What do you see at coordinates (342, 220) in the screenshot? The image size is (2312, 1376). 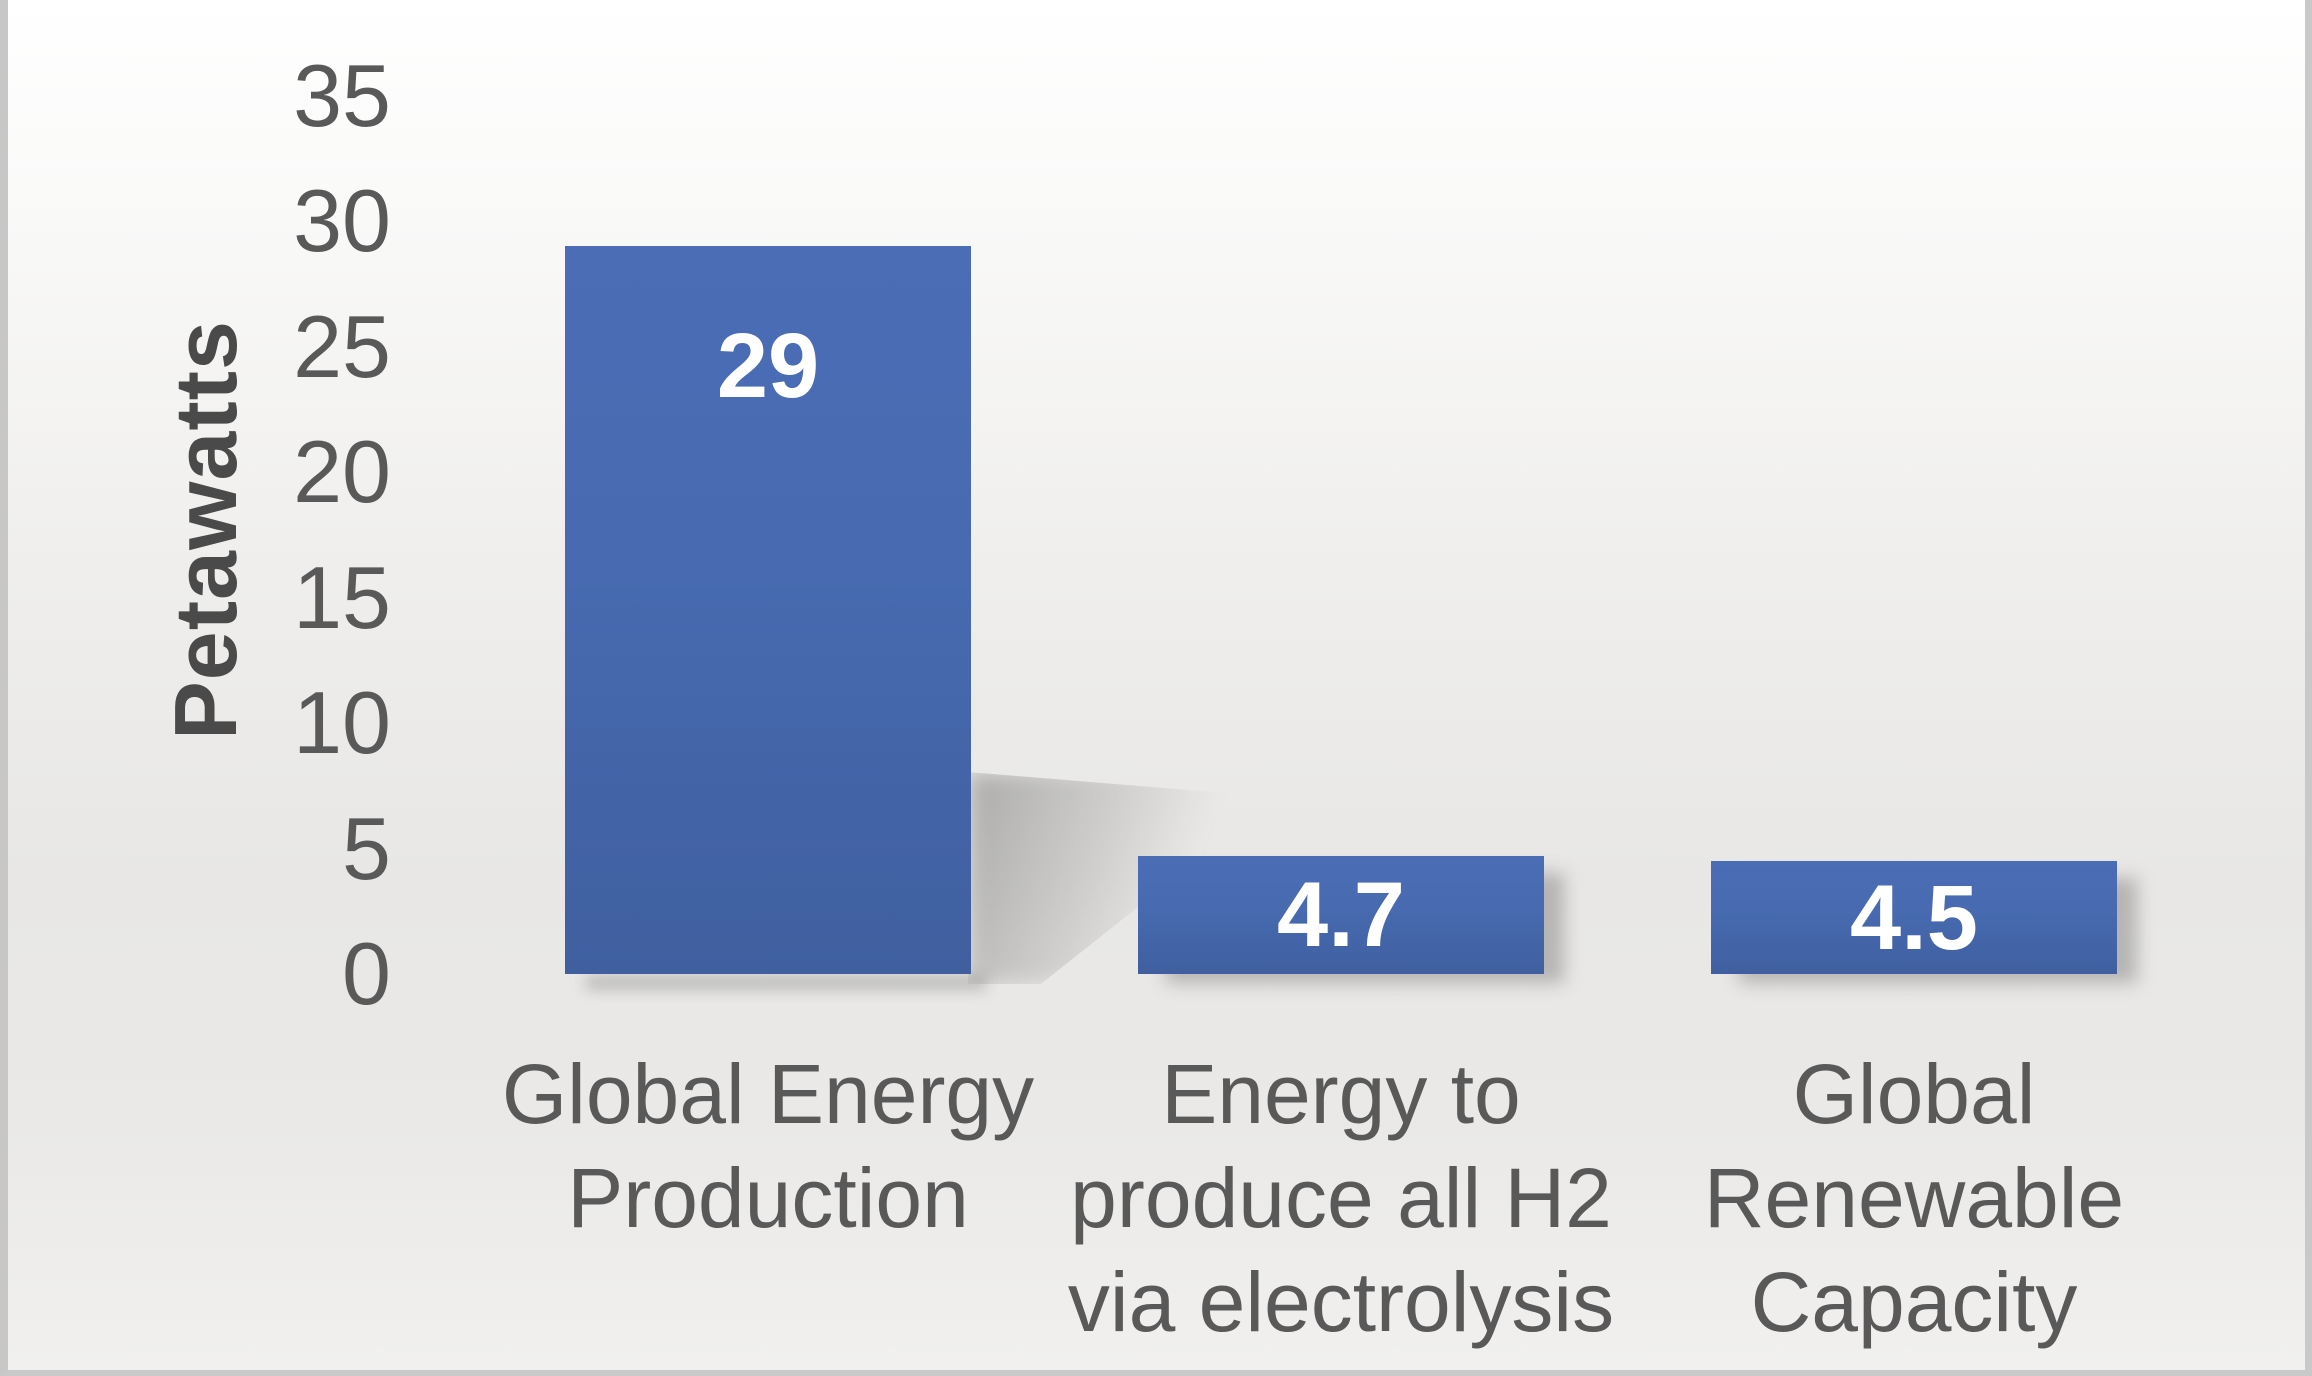 I see `y-tick-label-30: 30` at bounding box center [342, 220].